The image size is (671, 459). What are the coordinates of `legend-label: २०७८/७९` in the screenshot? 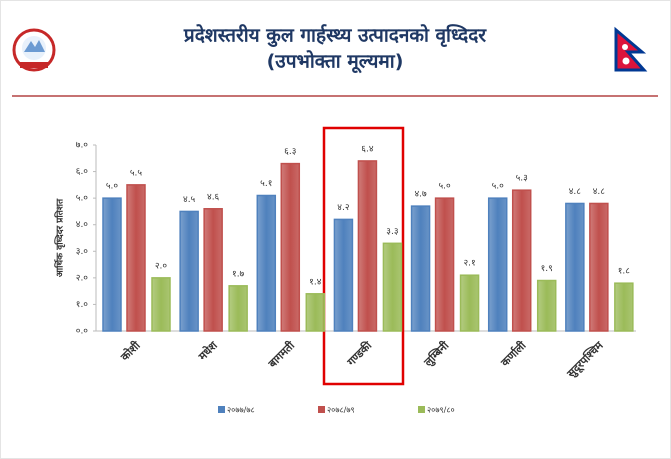 It's located at (341, 410).